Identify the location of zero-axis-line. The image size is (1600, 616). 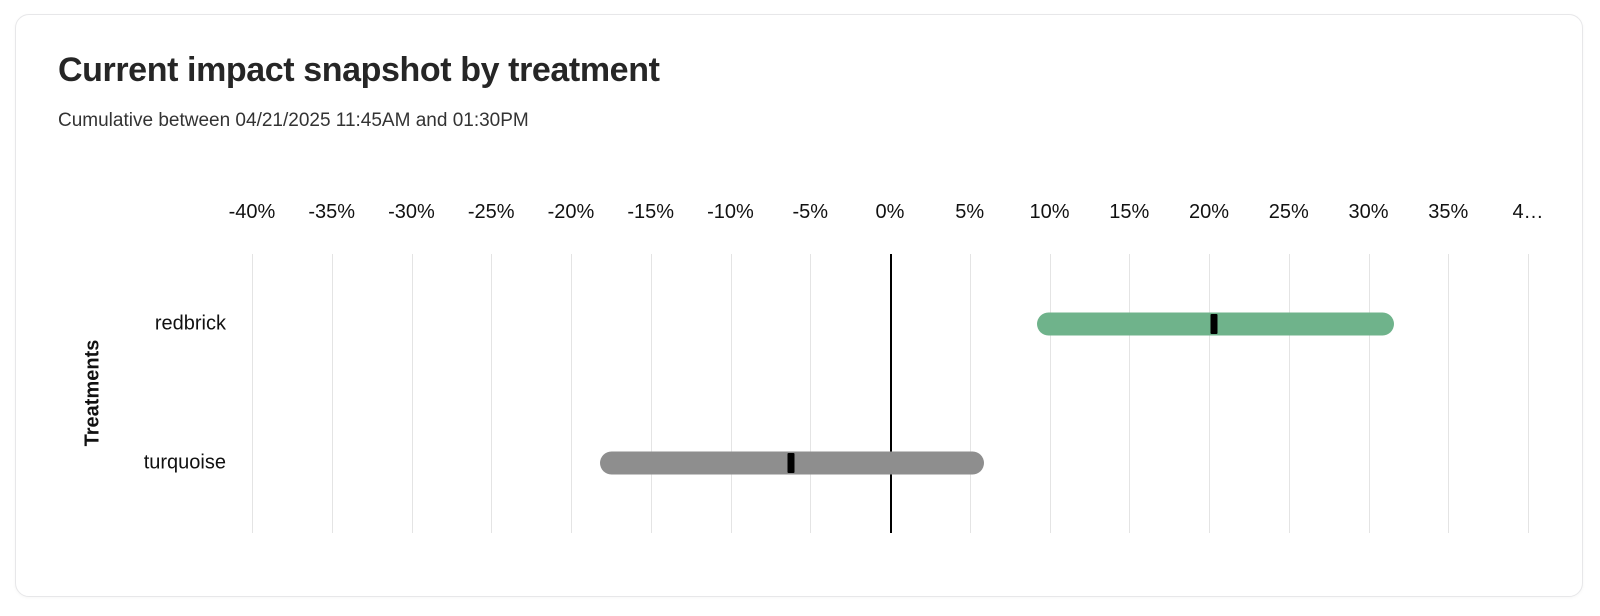
(891, 393).